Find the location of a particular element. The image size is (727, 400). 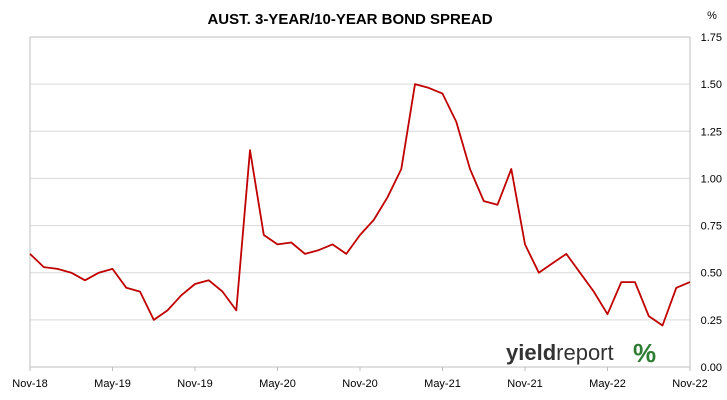

y-tick-label: 1.50 is located at coordinates (711, 85).